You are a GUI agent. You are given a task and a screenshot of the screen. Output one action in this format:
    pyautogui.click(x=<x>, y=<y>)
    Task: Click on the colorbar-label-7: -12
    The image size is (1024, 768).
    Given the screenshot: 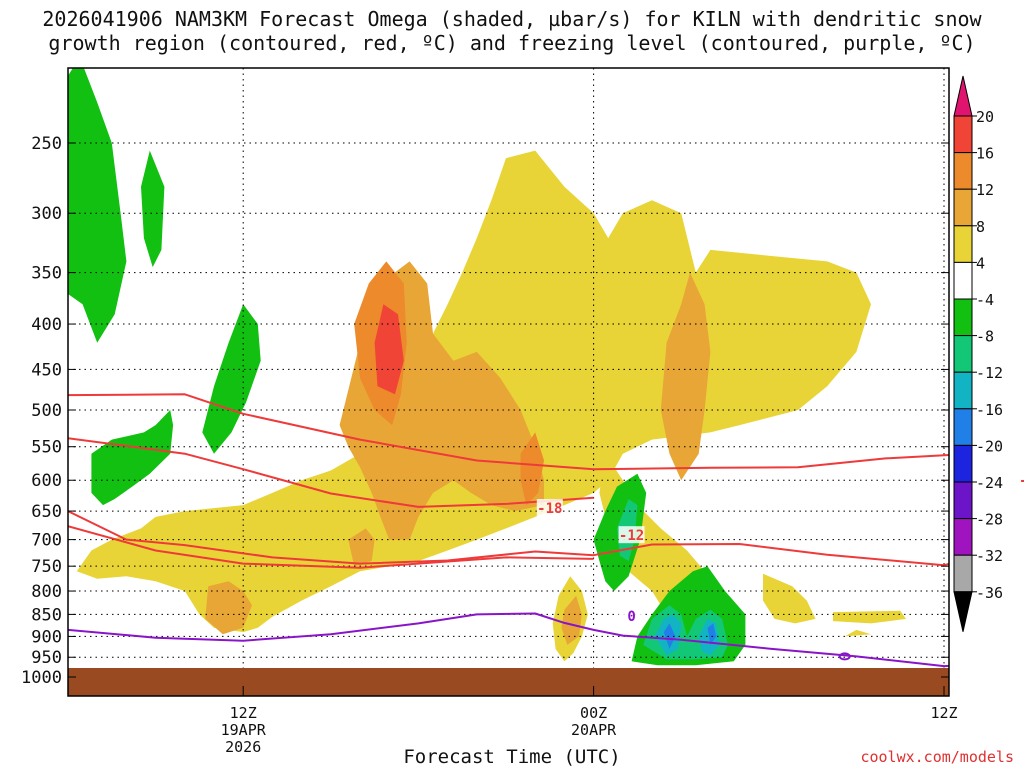 What is the action you would take?
    pyautogui.click(x=989, y=373)
    